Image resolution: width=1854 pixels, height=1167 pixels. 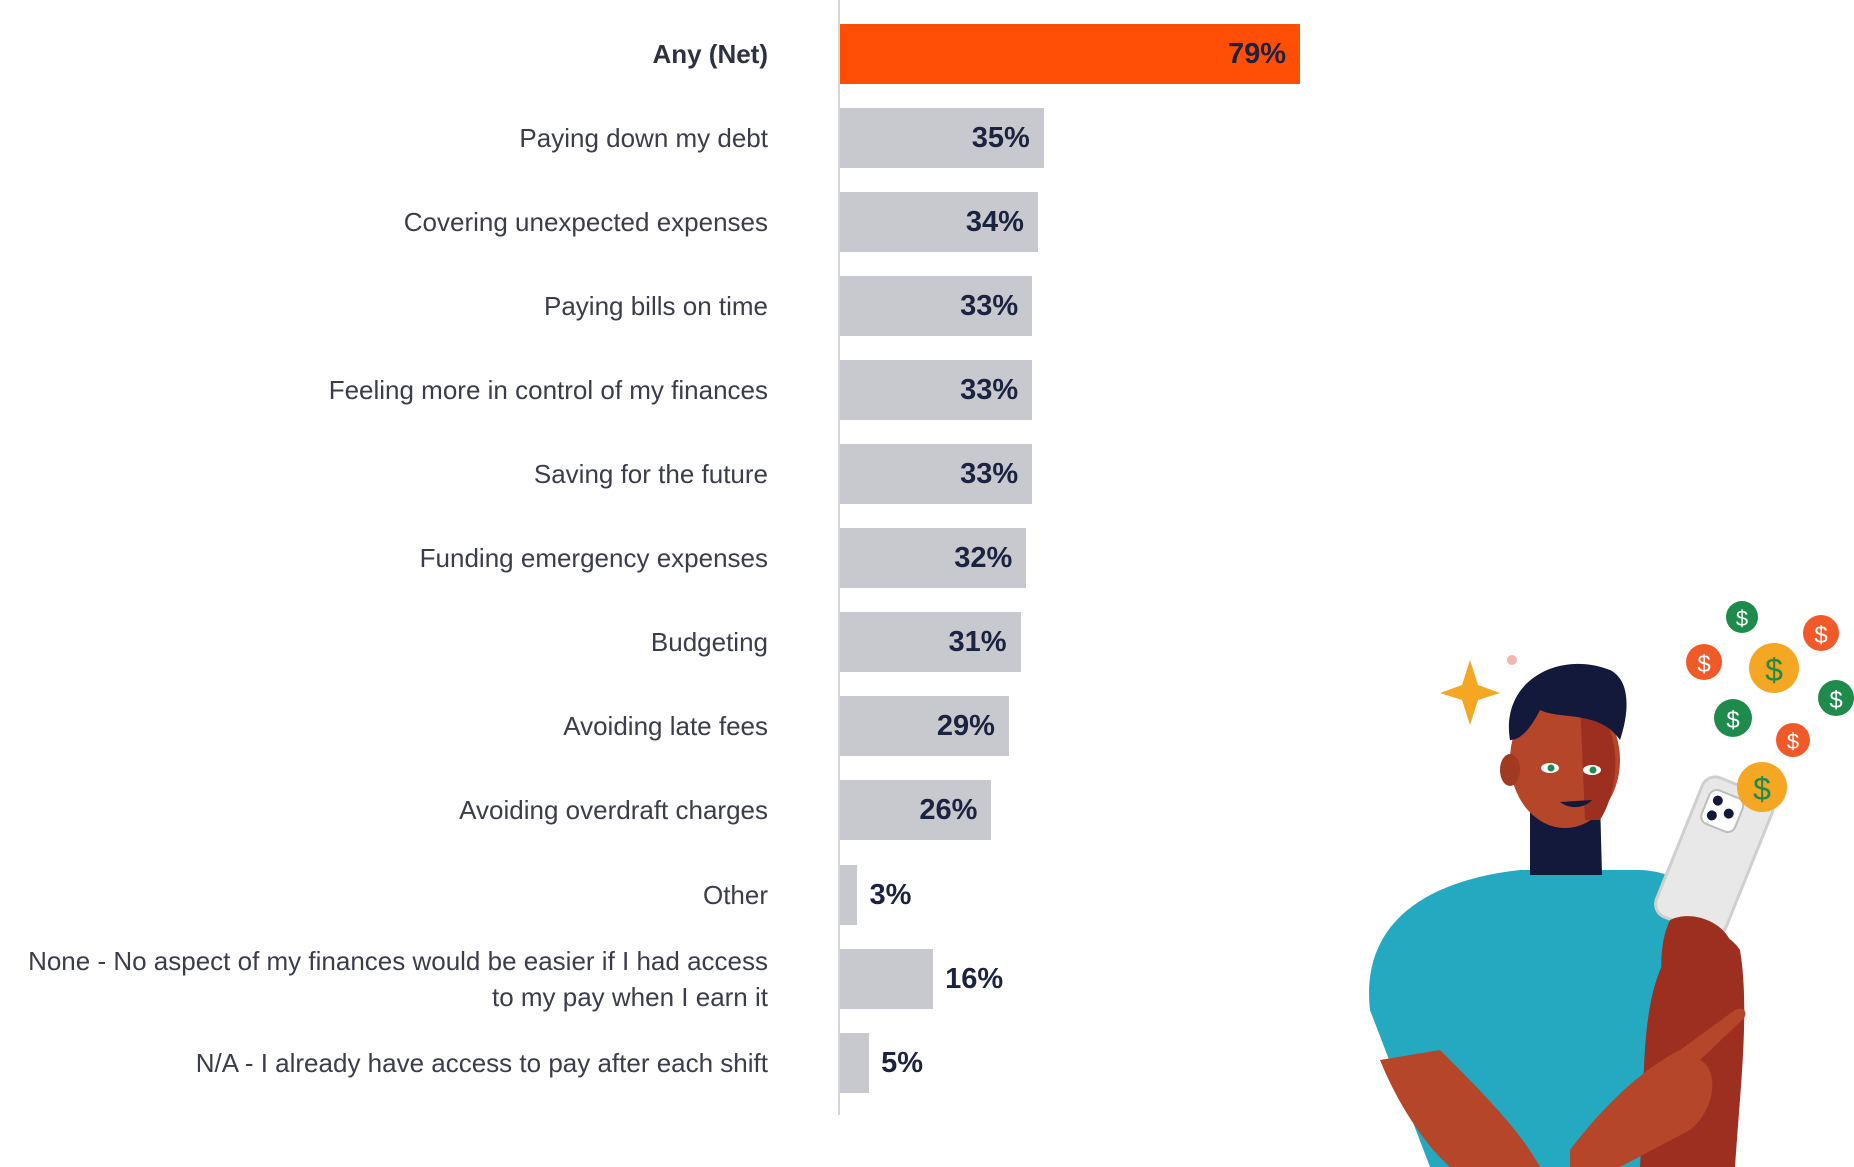 What do you see at coordinates (665, 726) in the screenshot?
I see `category-label-8: Avoiding late fees` at bounding box center [665, 726].